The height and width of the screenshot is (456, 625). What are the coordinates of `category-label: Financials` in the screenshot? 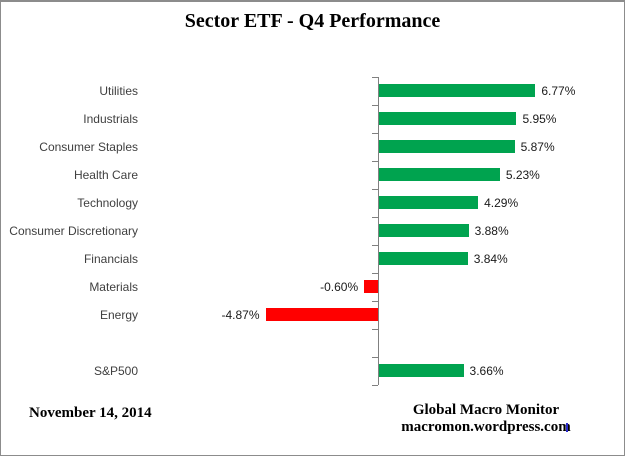 It's located at (110, 259).